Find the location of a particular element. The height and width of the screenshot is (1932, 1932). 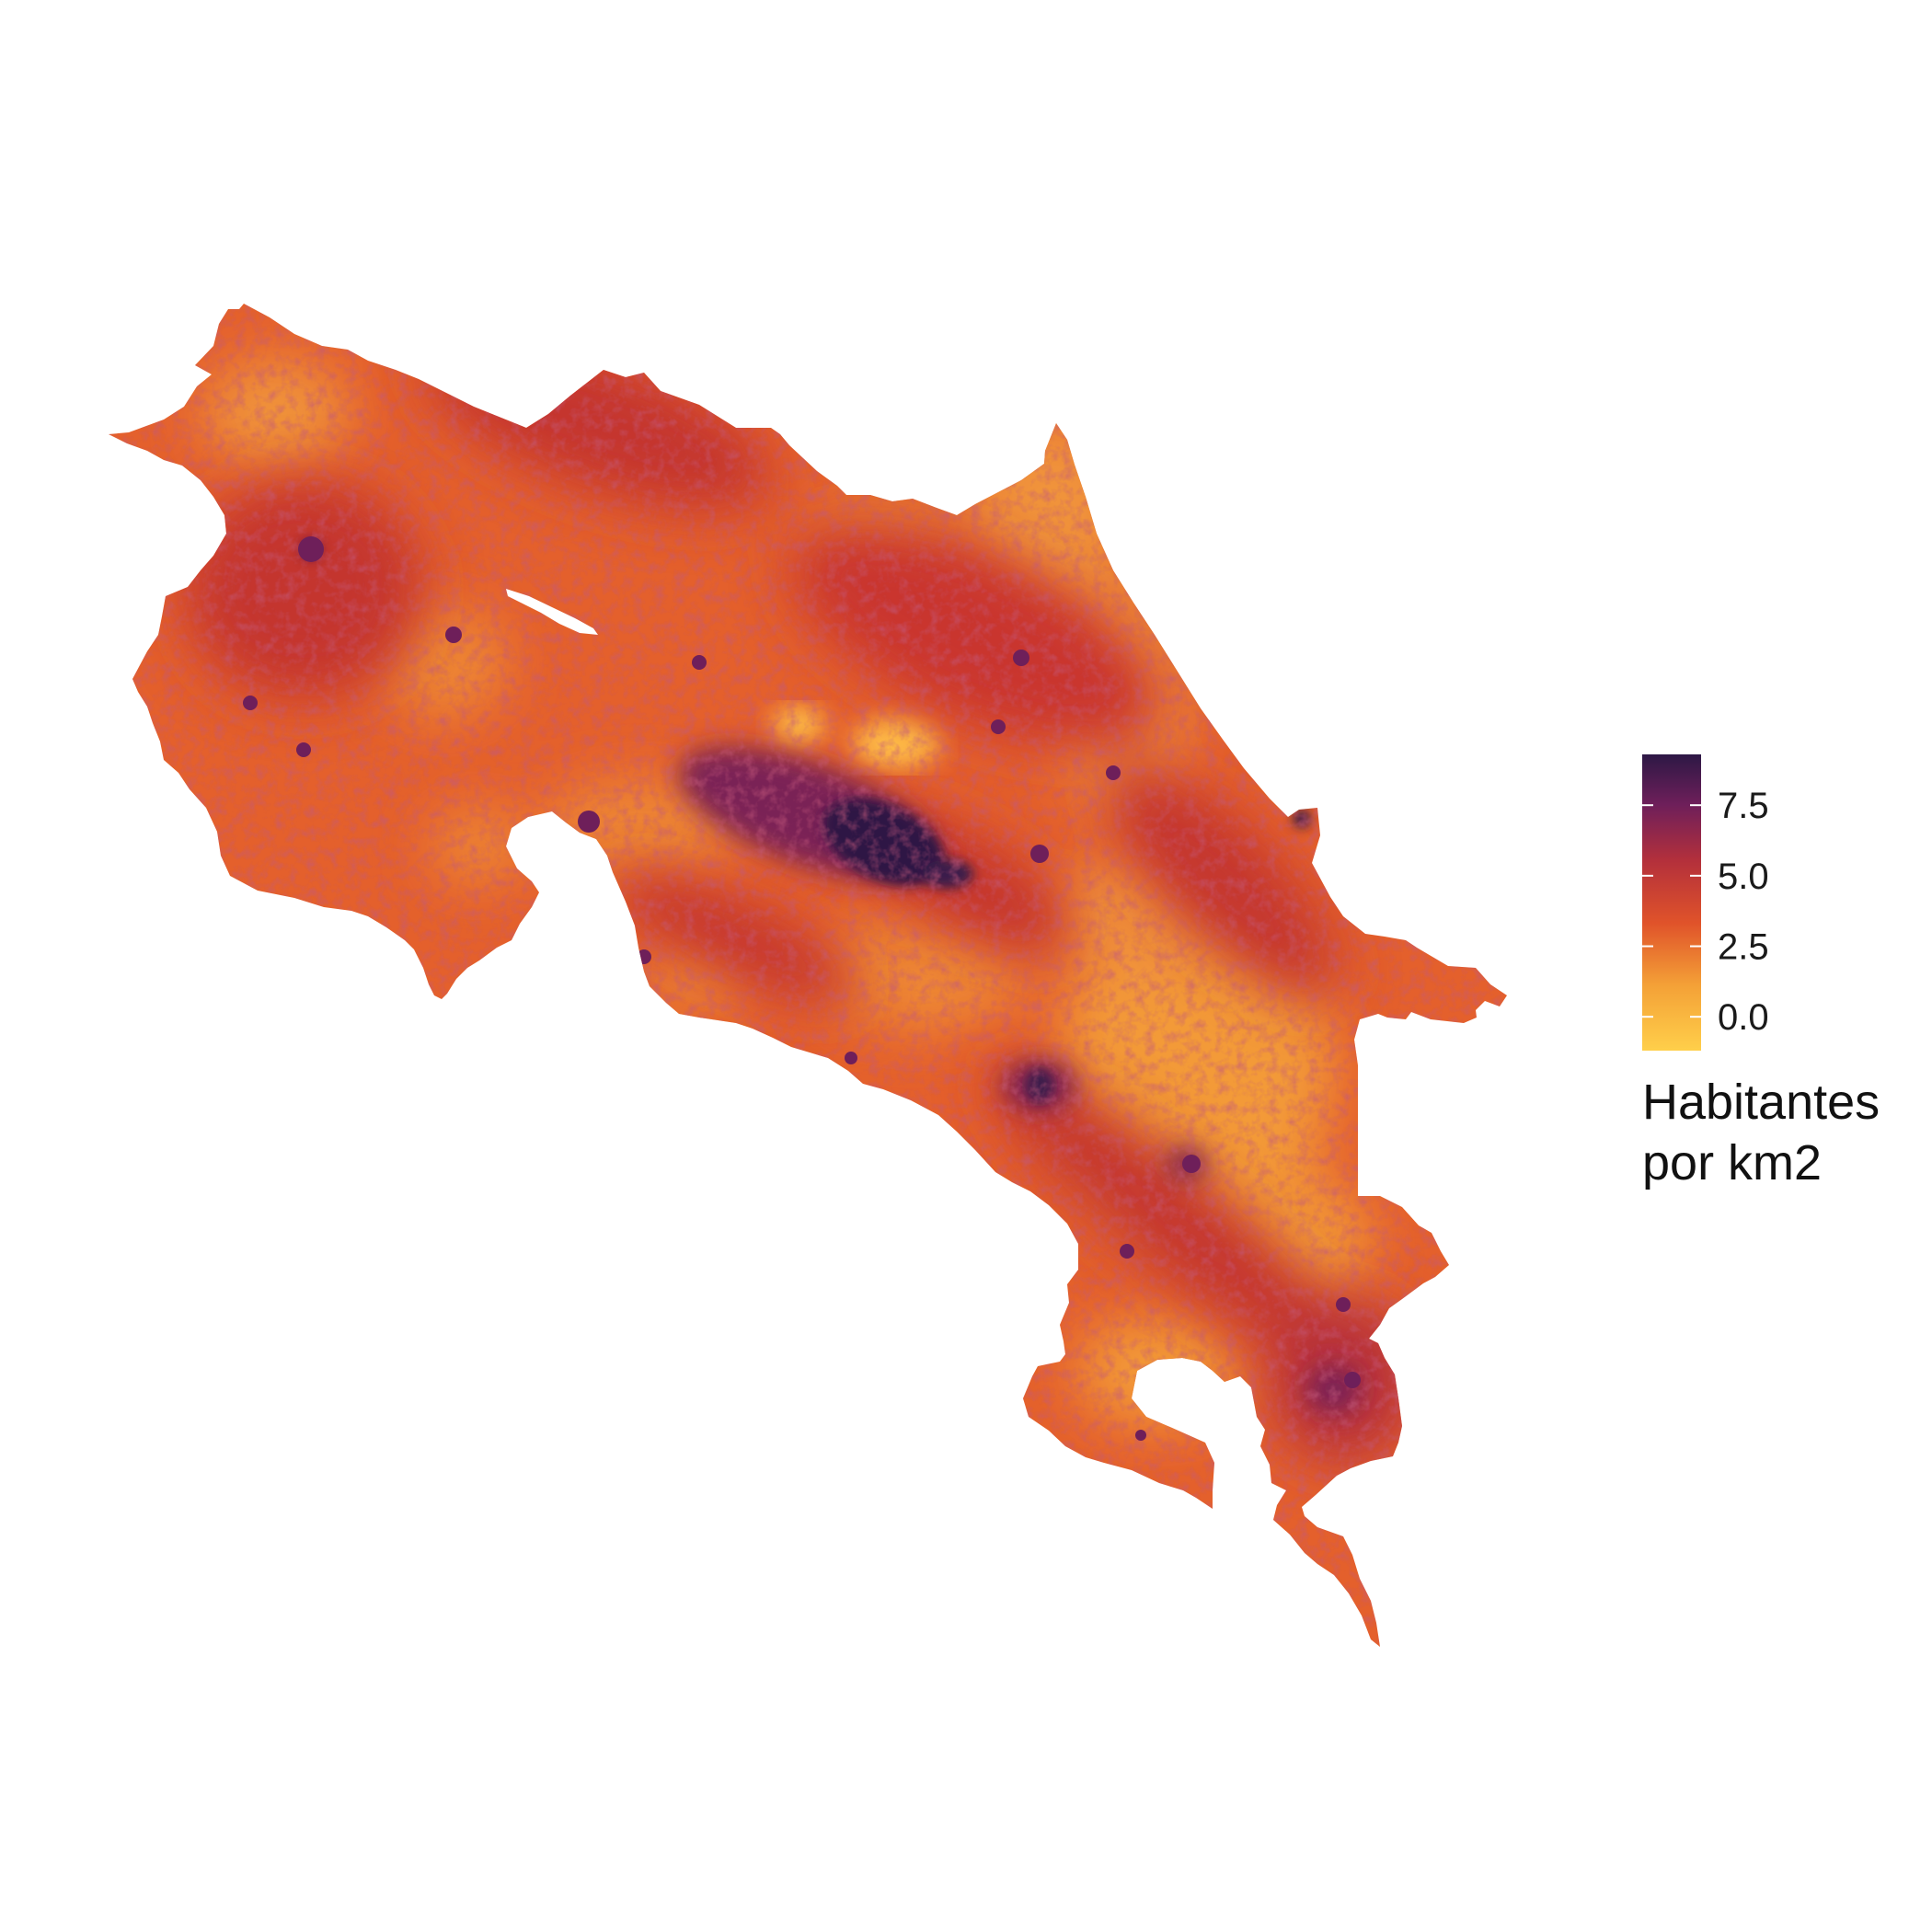

legend-tick-label: 2.5 is located at coordinates (1743, 947).